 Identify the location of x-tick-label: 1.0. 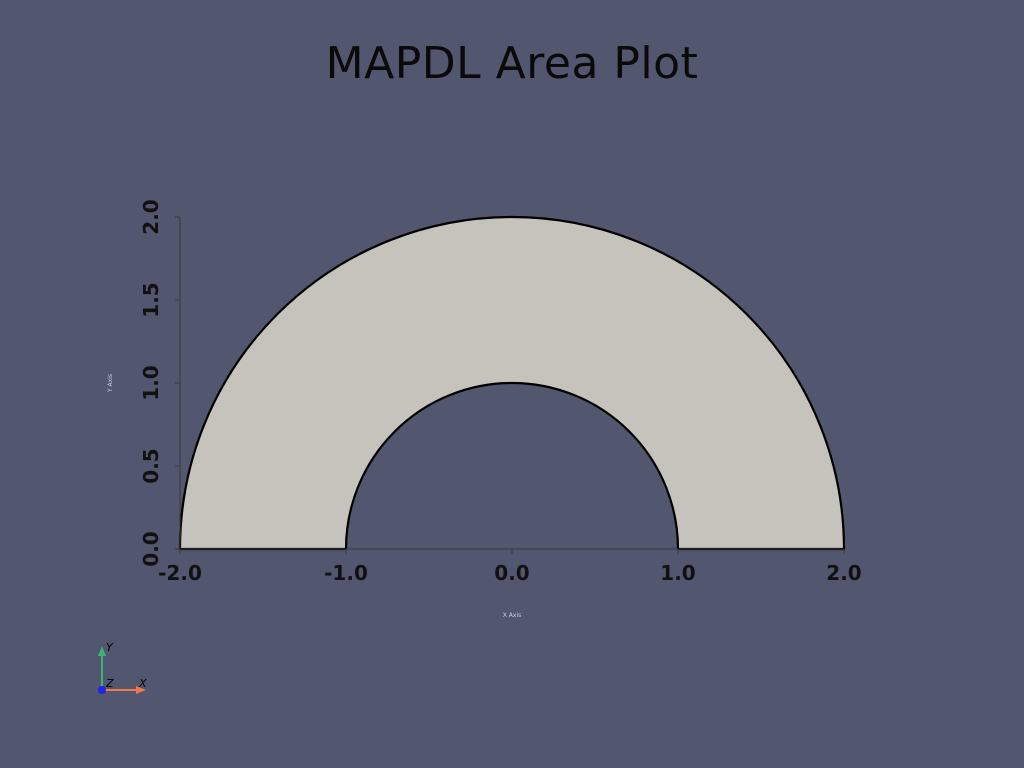
(677, 573).